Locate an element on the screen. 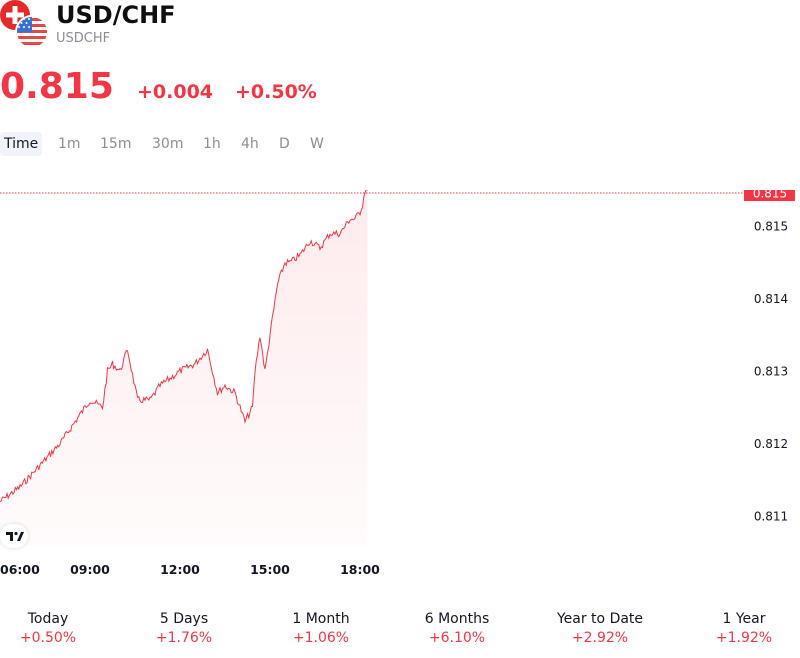 This screenshot has height=658, width=800. perf-6-months: 6 Months +6.10% is located at coordinates (457, 628).